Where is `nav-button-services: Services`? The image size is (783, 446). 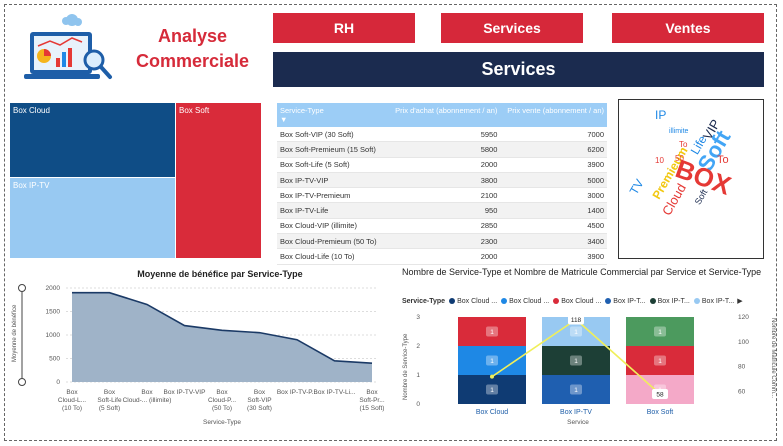
nav-button-services: Services is located at coordinates (512, 28).